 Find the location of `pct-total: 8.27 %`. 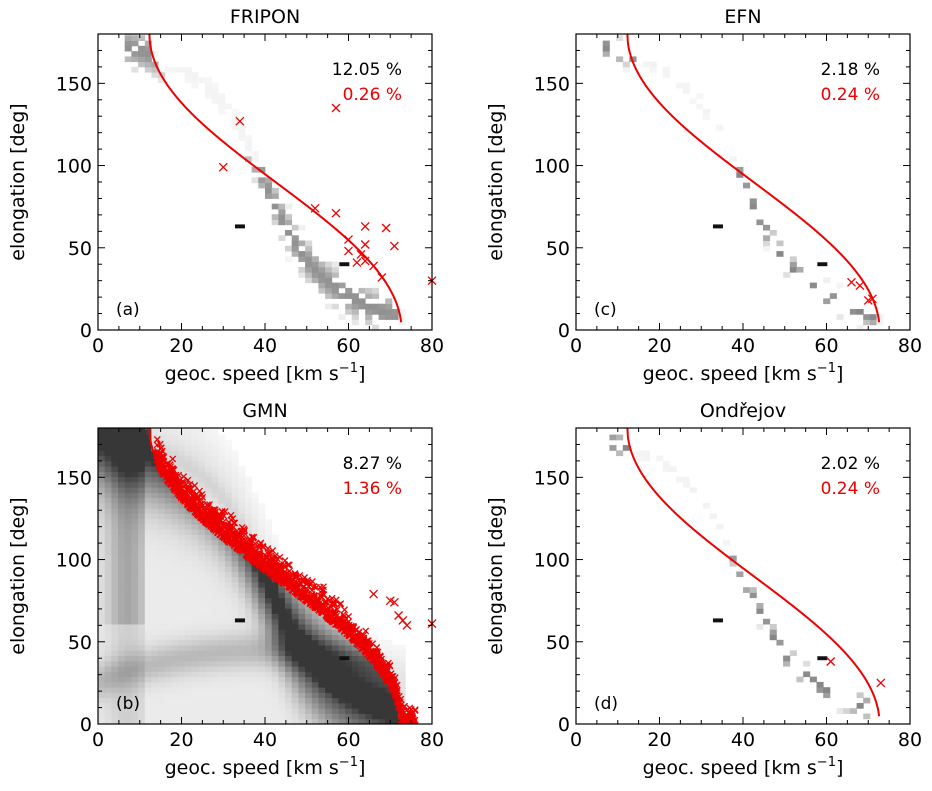

pct-total: 8.27 % is located at coordinates (372, 464).